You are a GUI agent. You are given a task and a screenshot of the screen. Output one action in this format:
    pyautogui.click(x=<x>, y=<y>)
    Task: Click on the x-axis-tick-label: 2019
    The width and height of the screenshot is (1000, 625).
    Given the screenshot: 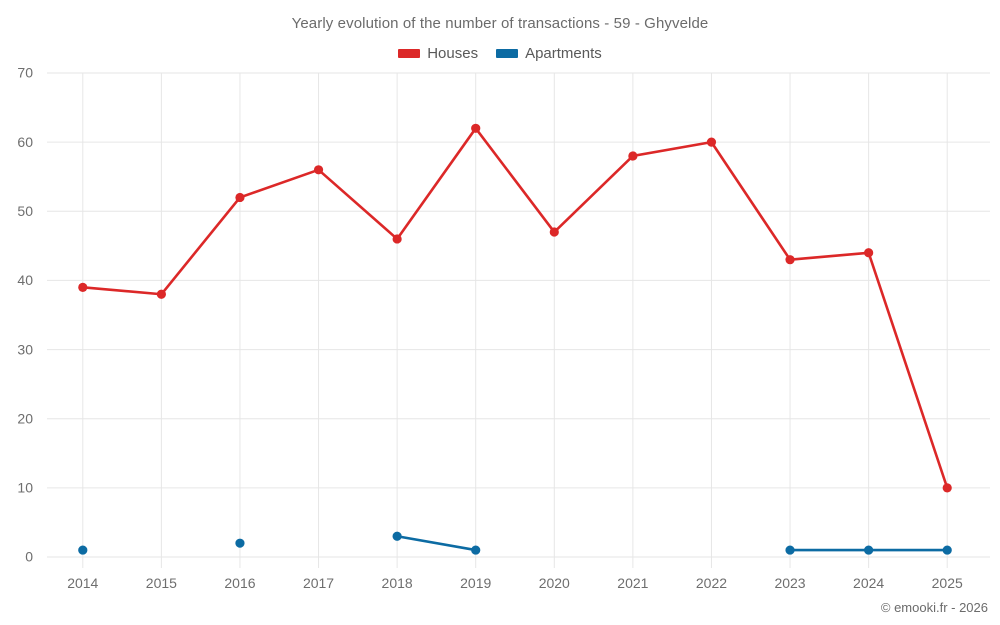 What is the action you would take?
    pyautogui.click(x=475, y=583)
    